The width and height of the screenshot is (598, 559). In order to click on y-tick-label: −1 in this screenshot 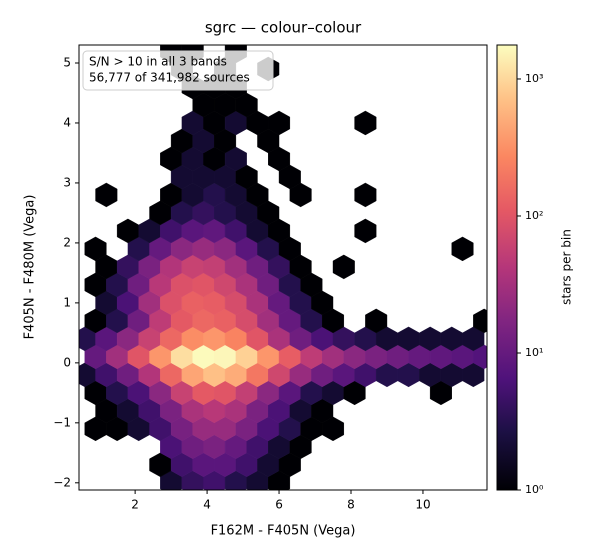, I will do `click(62, 422)`.